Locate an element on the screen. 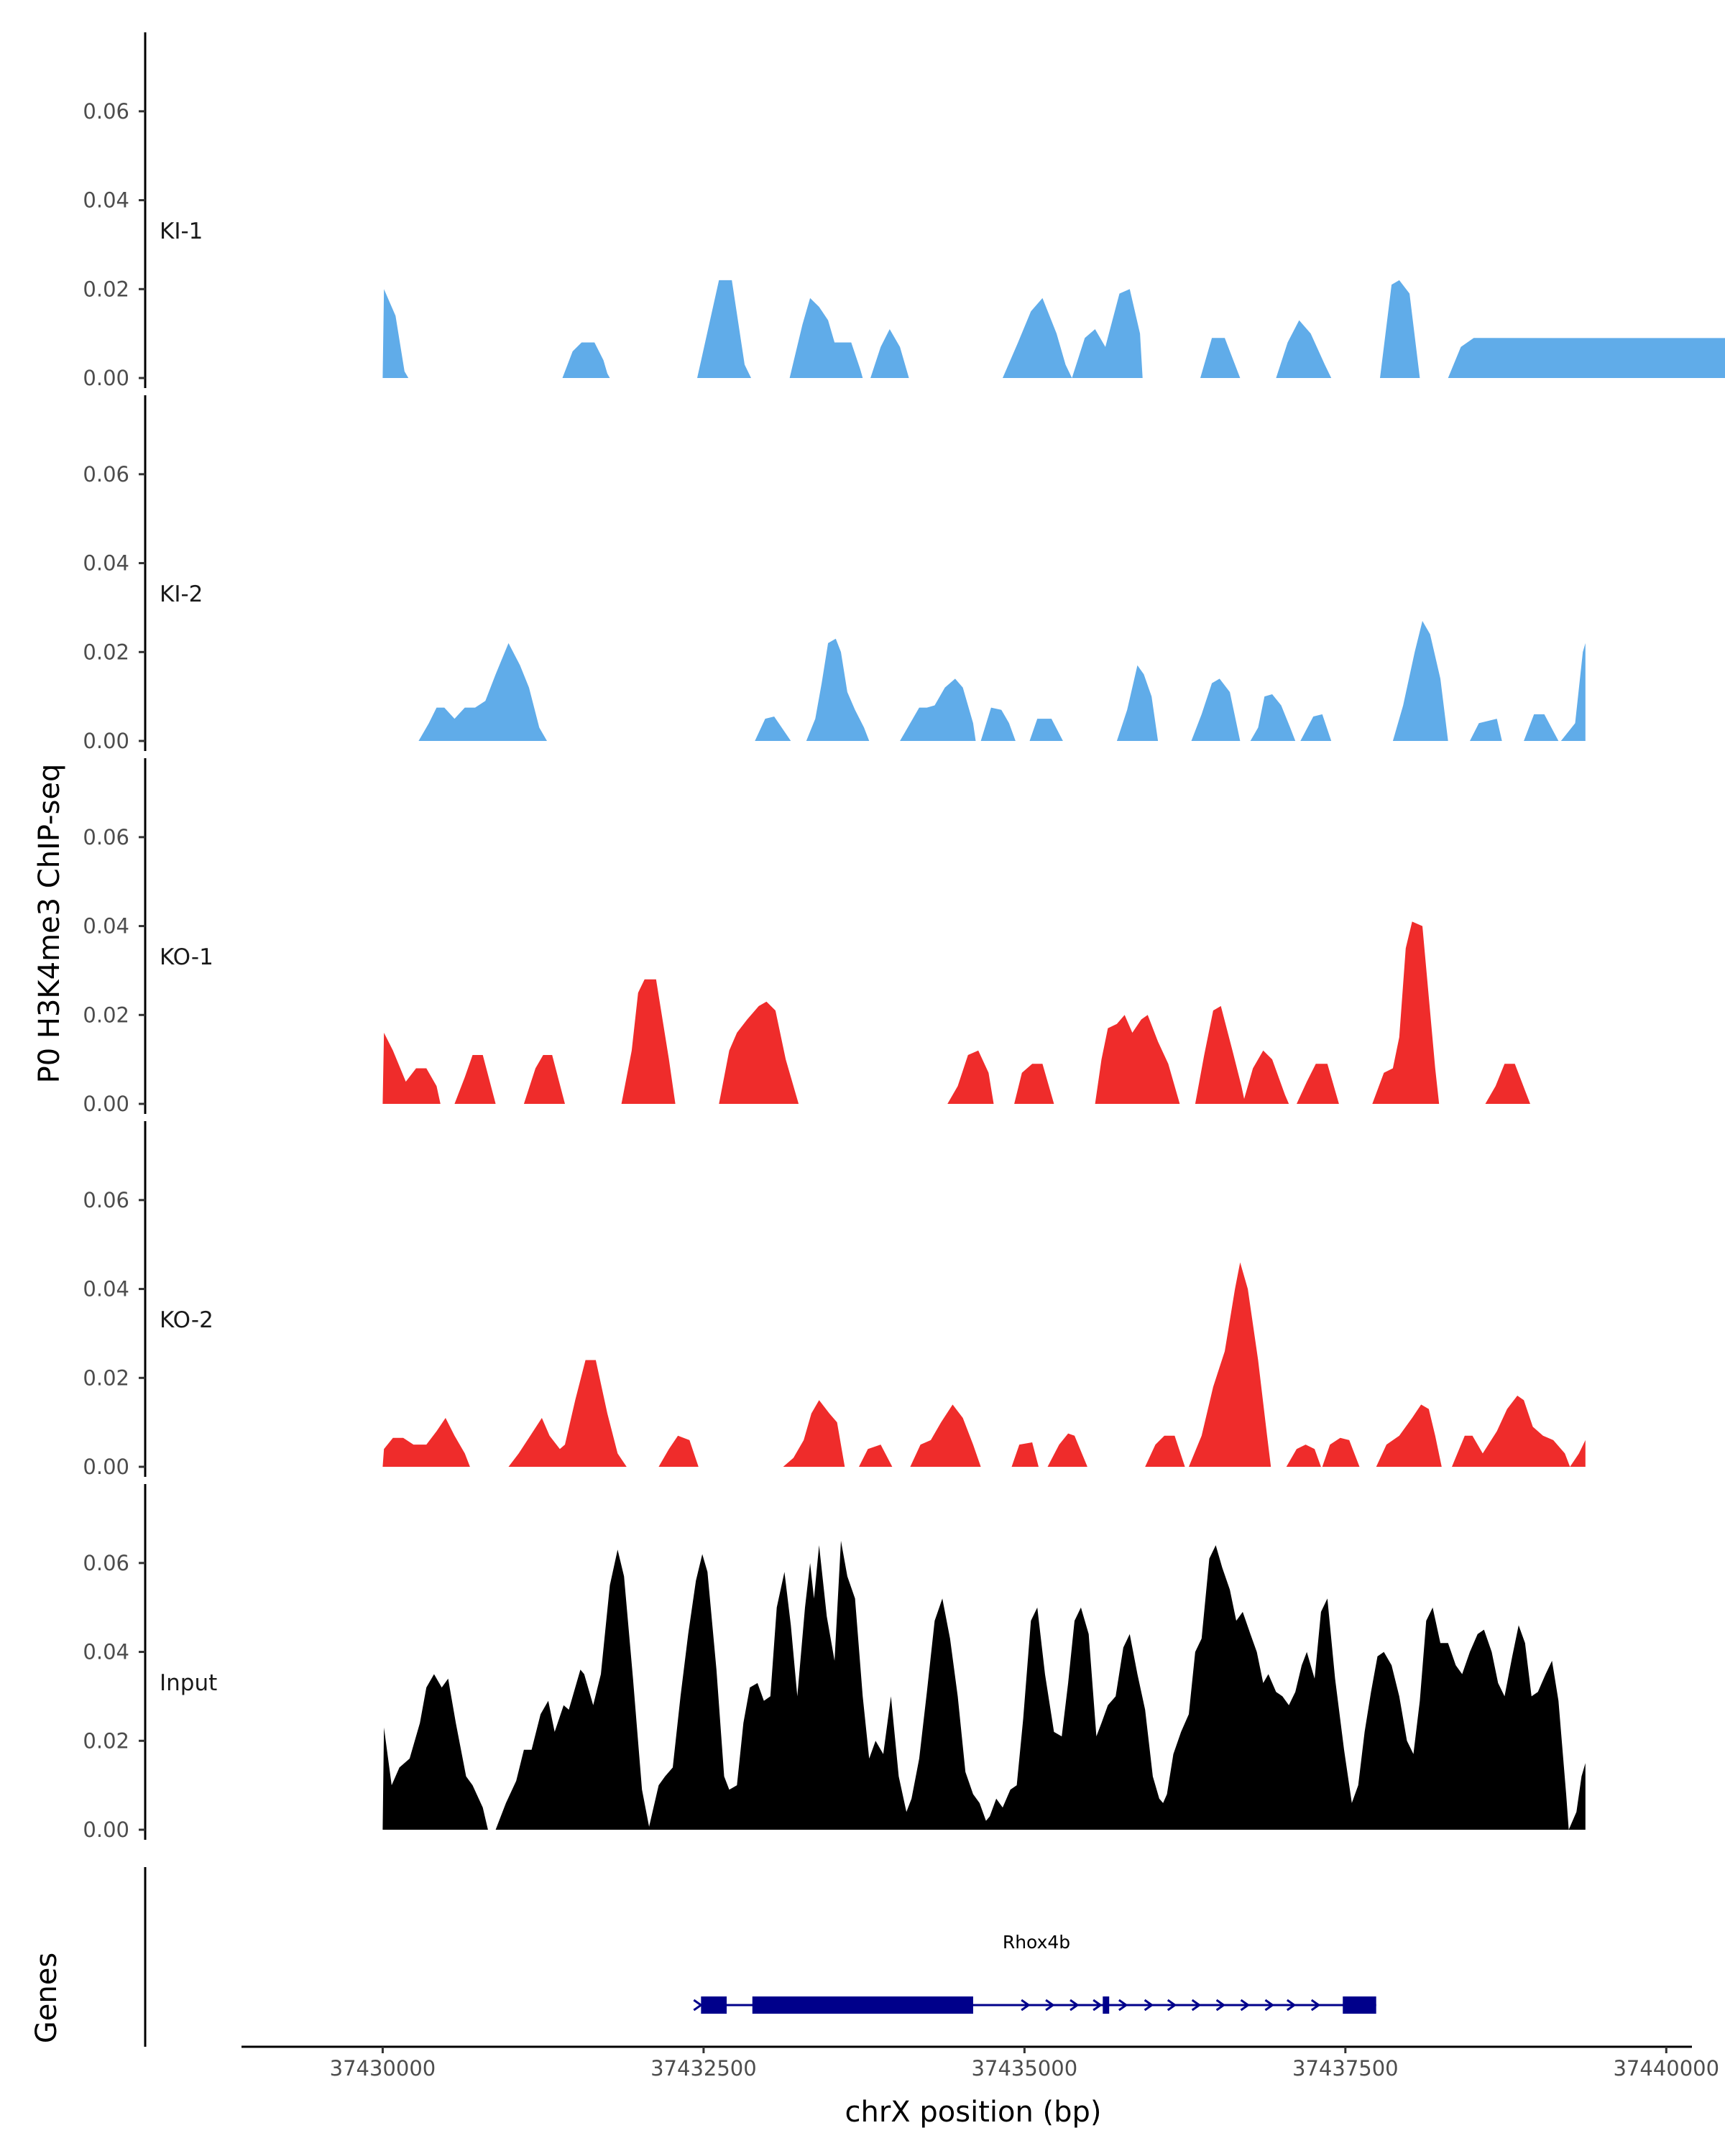 The image size is (1725, 2156). genes-panel: Rhox4b is located at coordinates (760, 1957).